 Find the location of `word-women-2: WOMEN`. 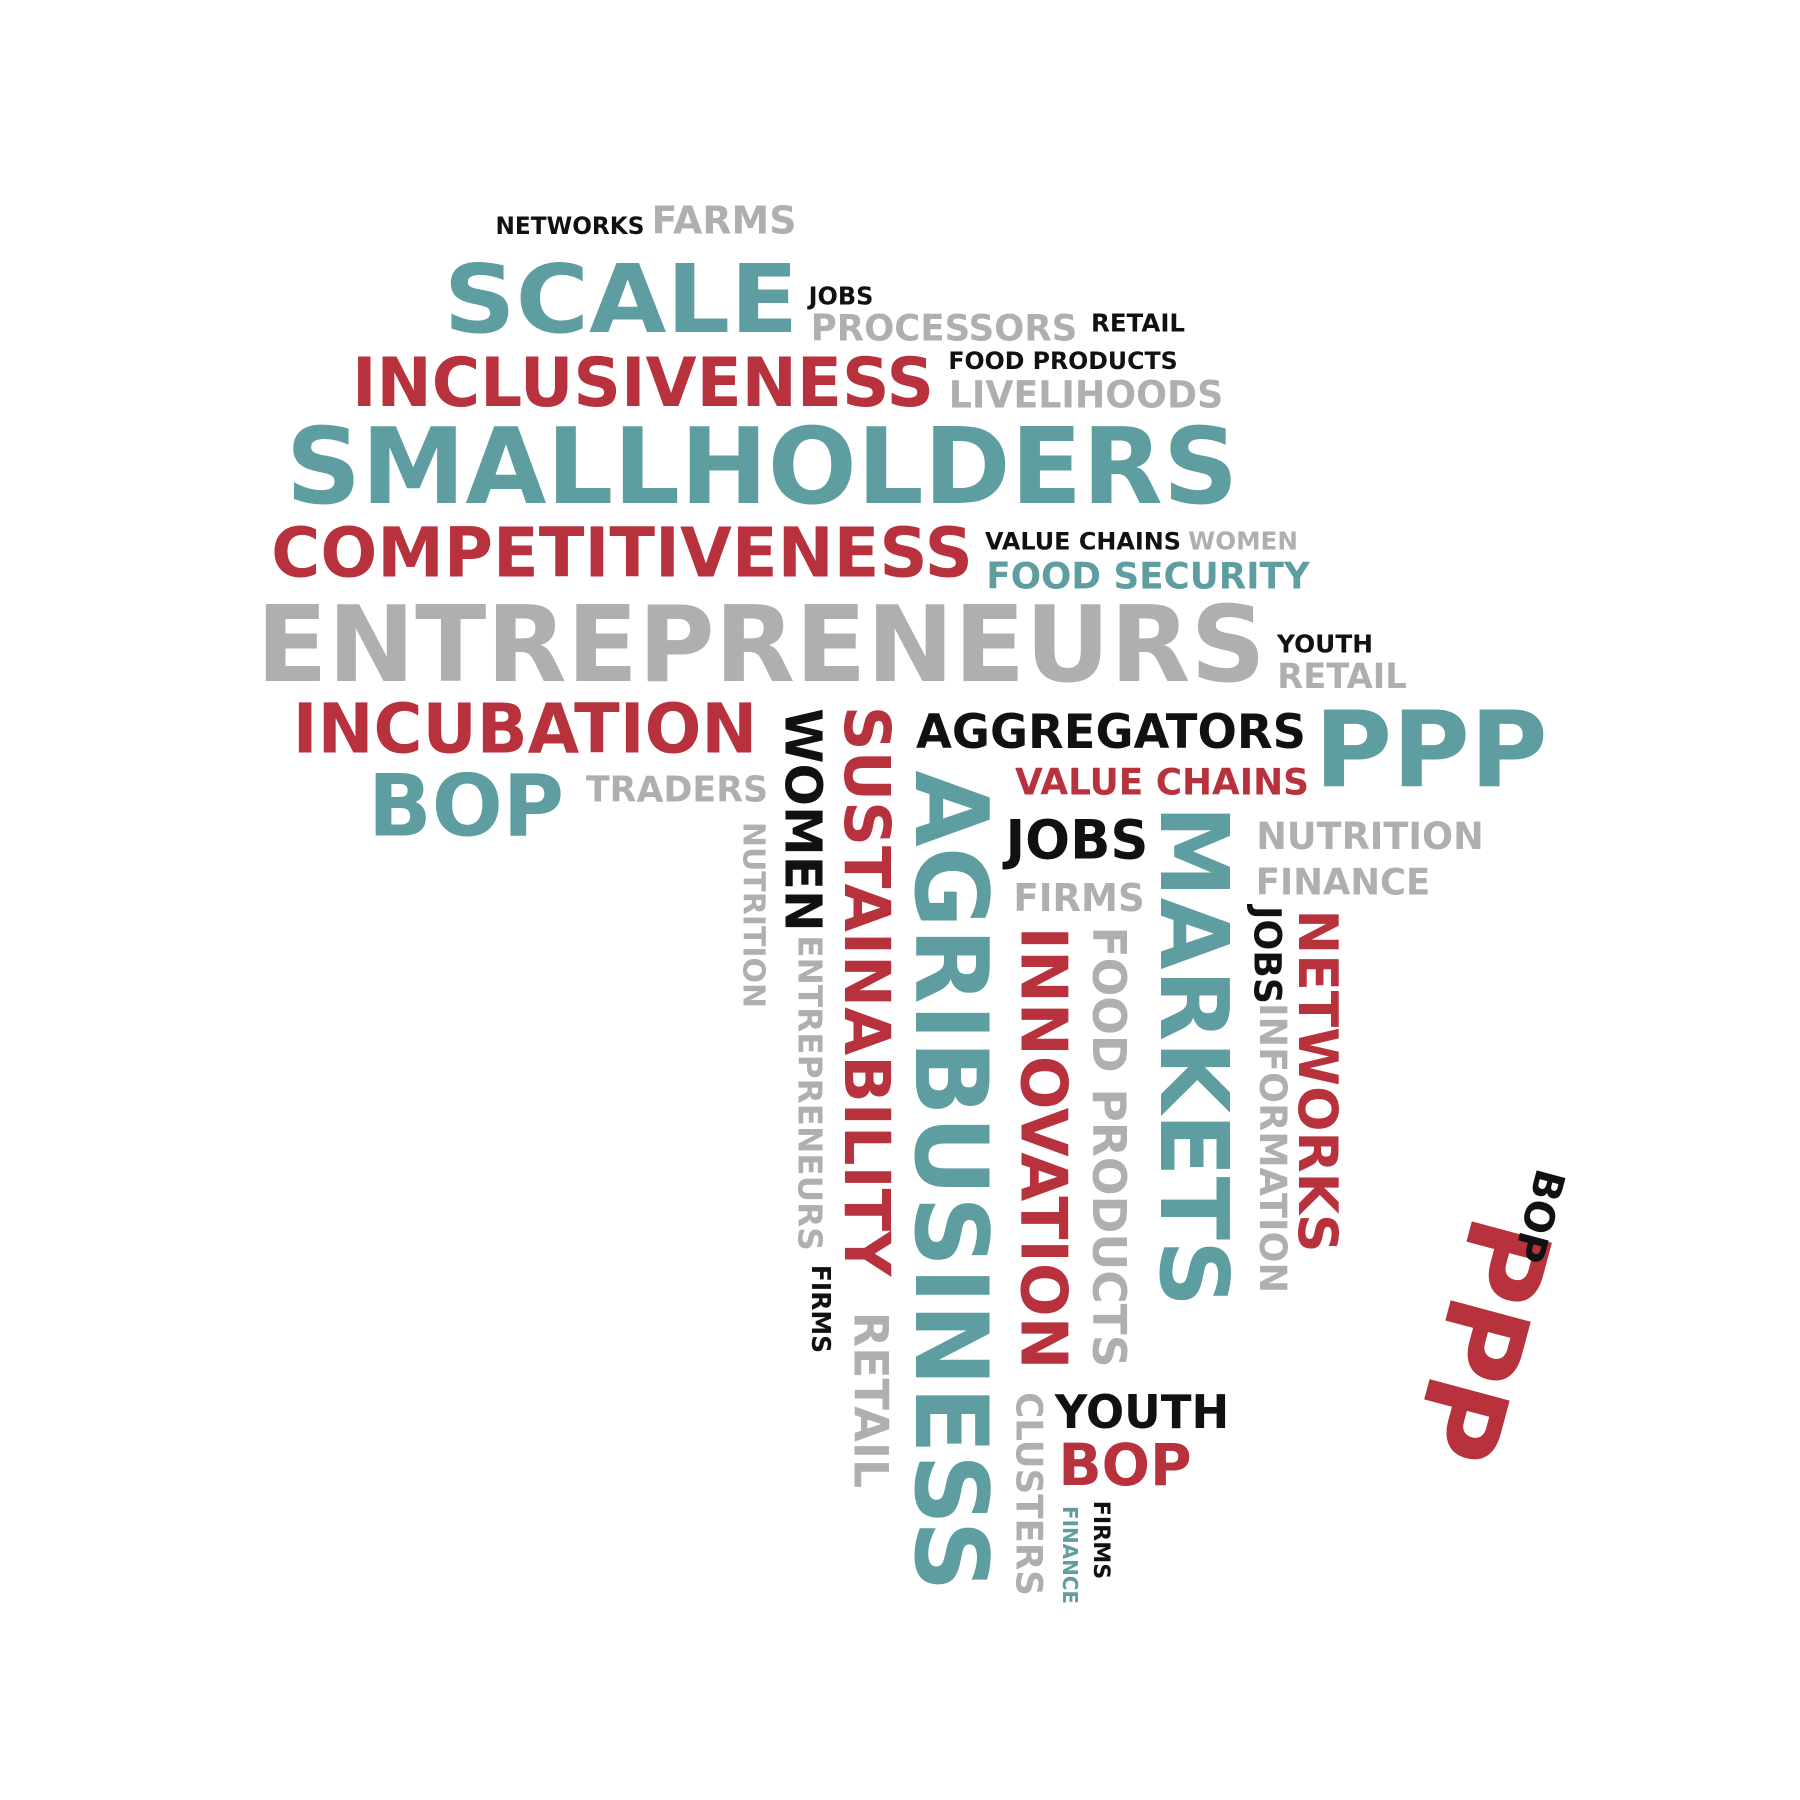

word-women-2: WOMEN is located at coordinates (802, 819).